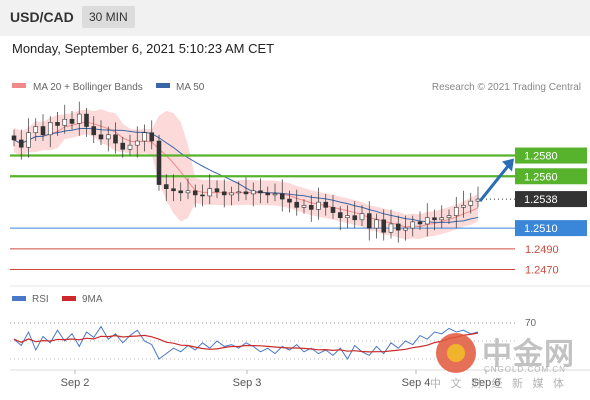 This screenshot has height=400, width=590. What do you see at coordinates (40, 299) in the screenshot?
I see `rsi-legend-label: RSI` at bounding box center [40, 299].